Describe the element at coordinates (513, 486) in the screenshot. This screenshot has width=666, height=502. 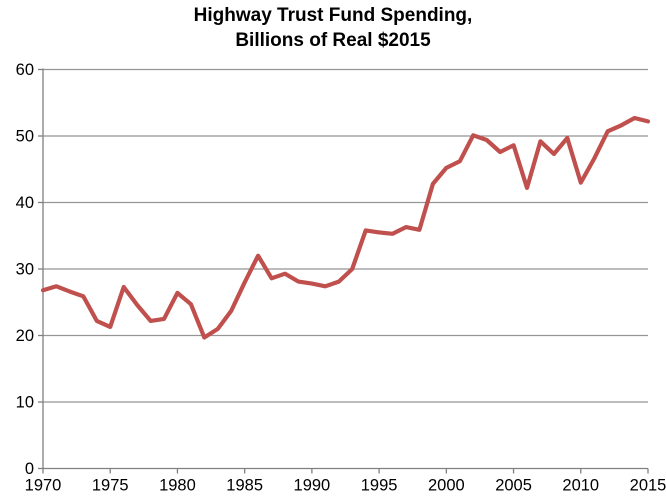
I see `x-tick-label: 2005` at that location.